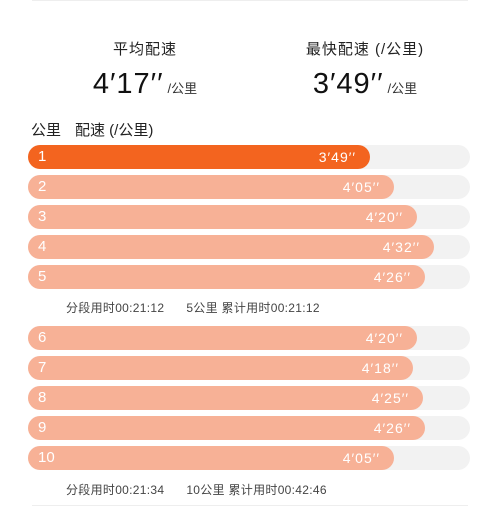 The height and width of the screenshot is (509, 500). I want to click on row-km-label: 2, so click(42, 186).